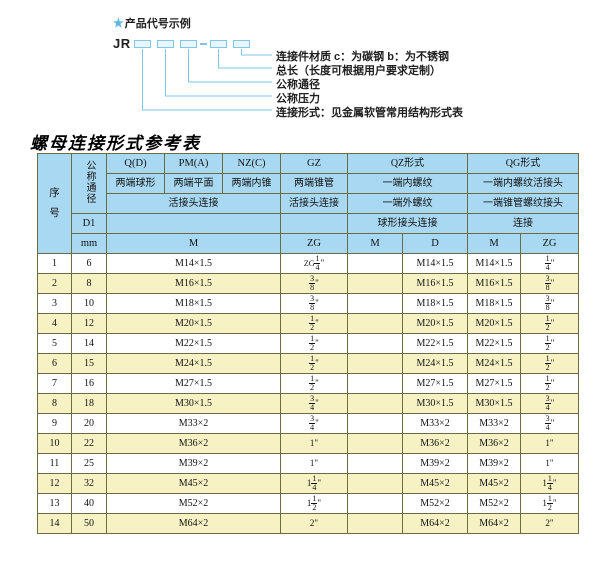 The width and height of the screenshot is (600, 567). I want to click on header-unit-m-qz: M, so click(375, 243).